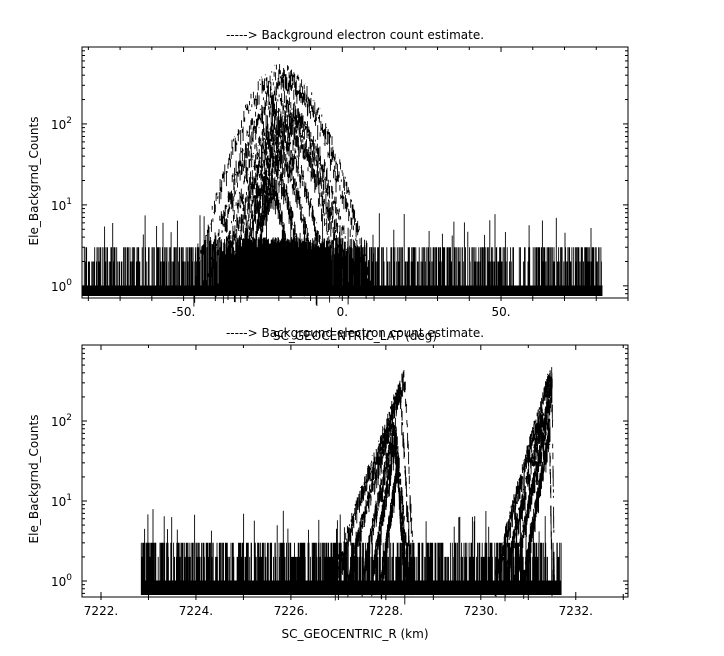  I want to click on x-tick-label: 7224., so click(196, 611).